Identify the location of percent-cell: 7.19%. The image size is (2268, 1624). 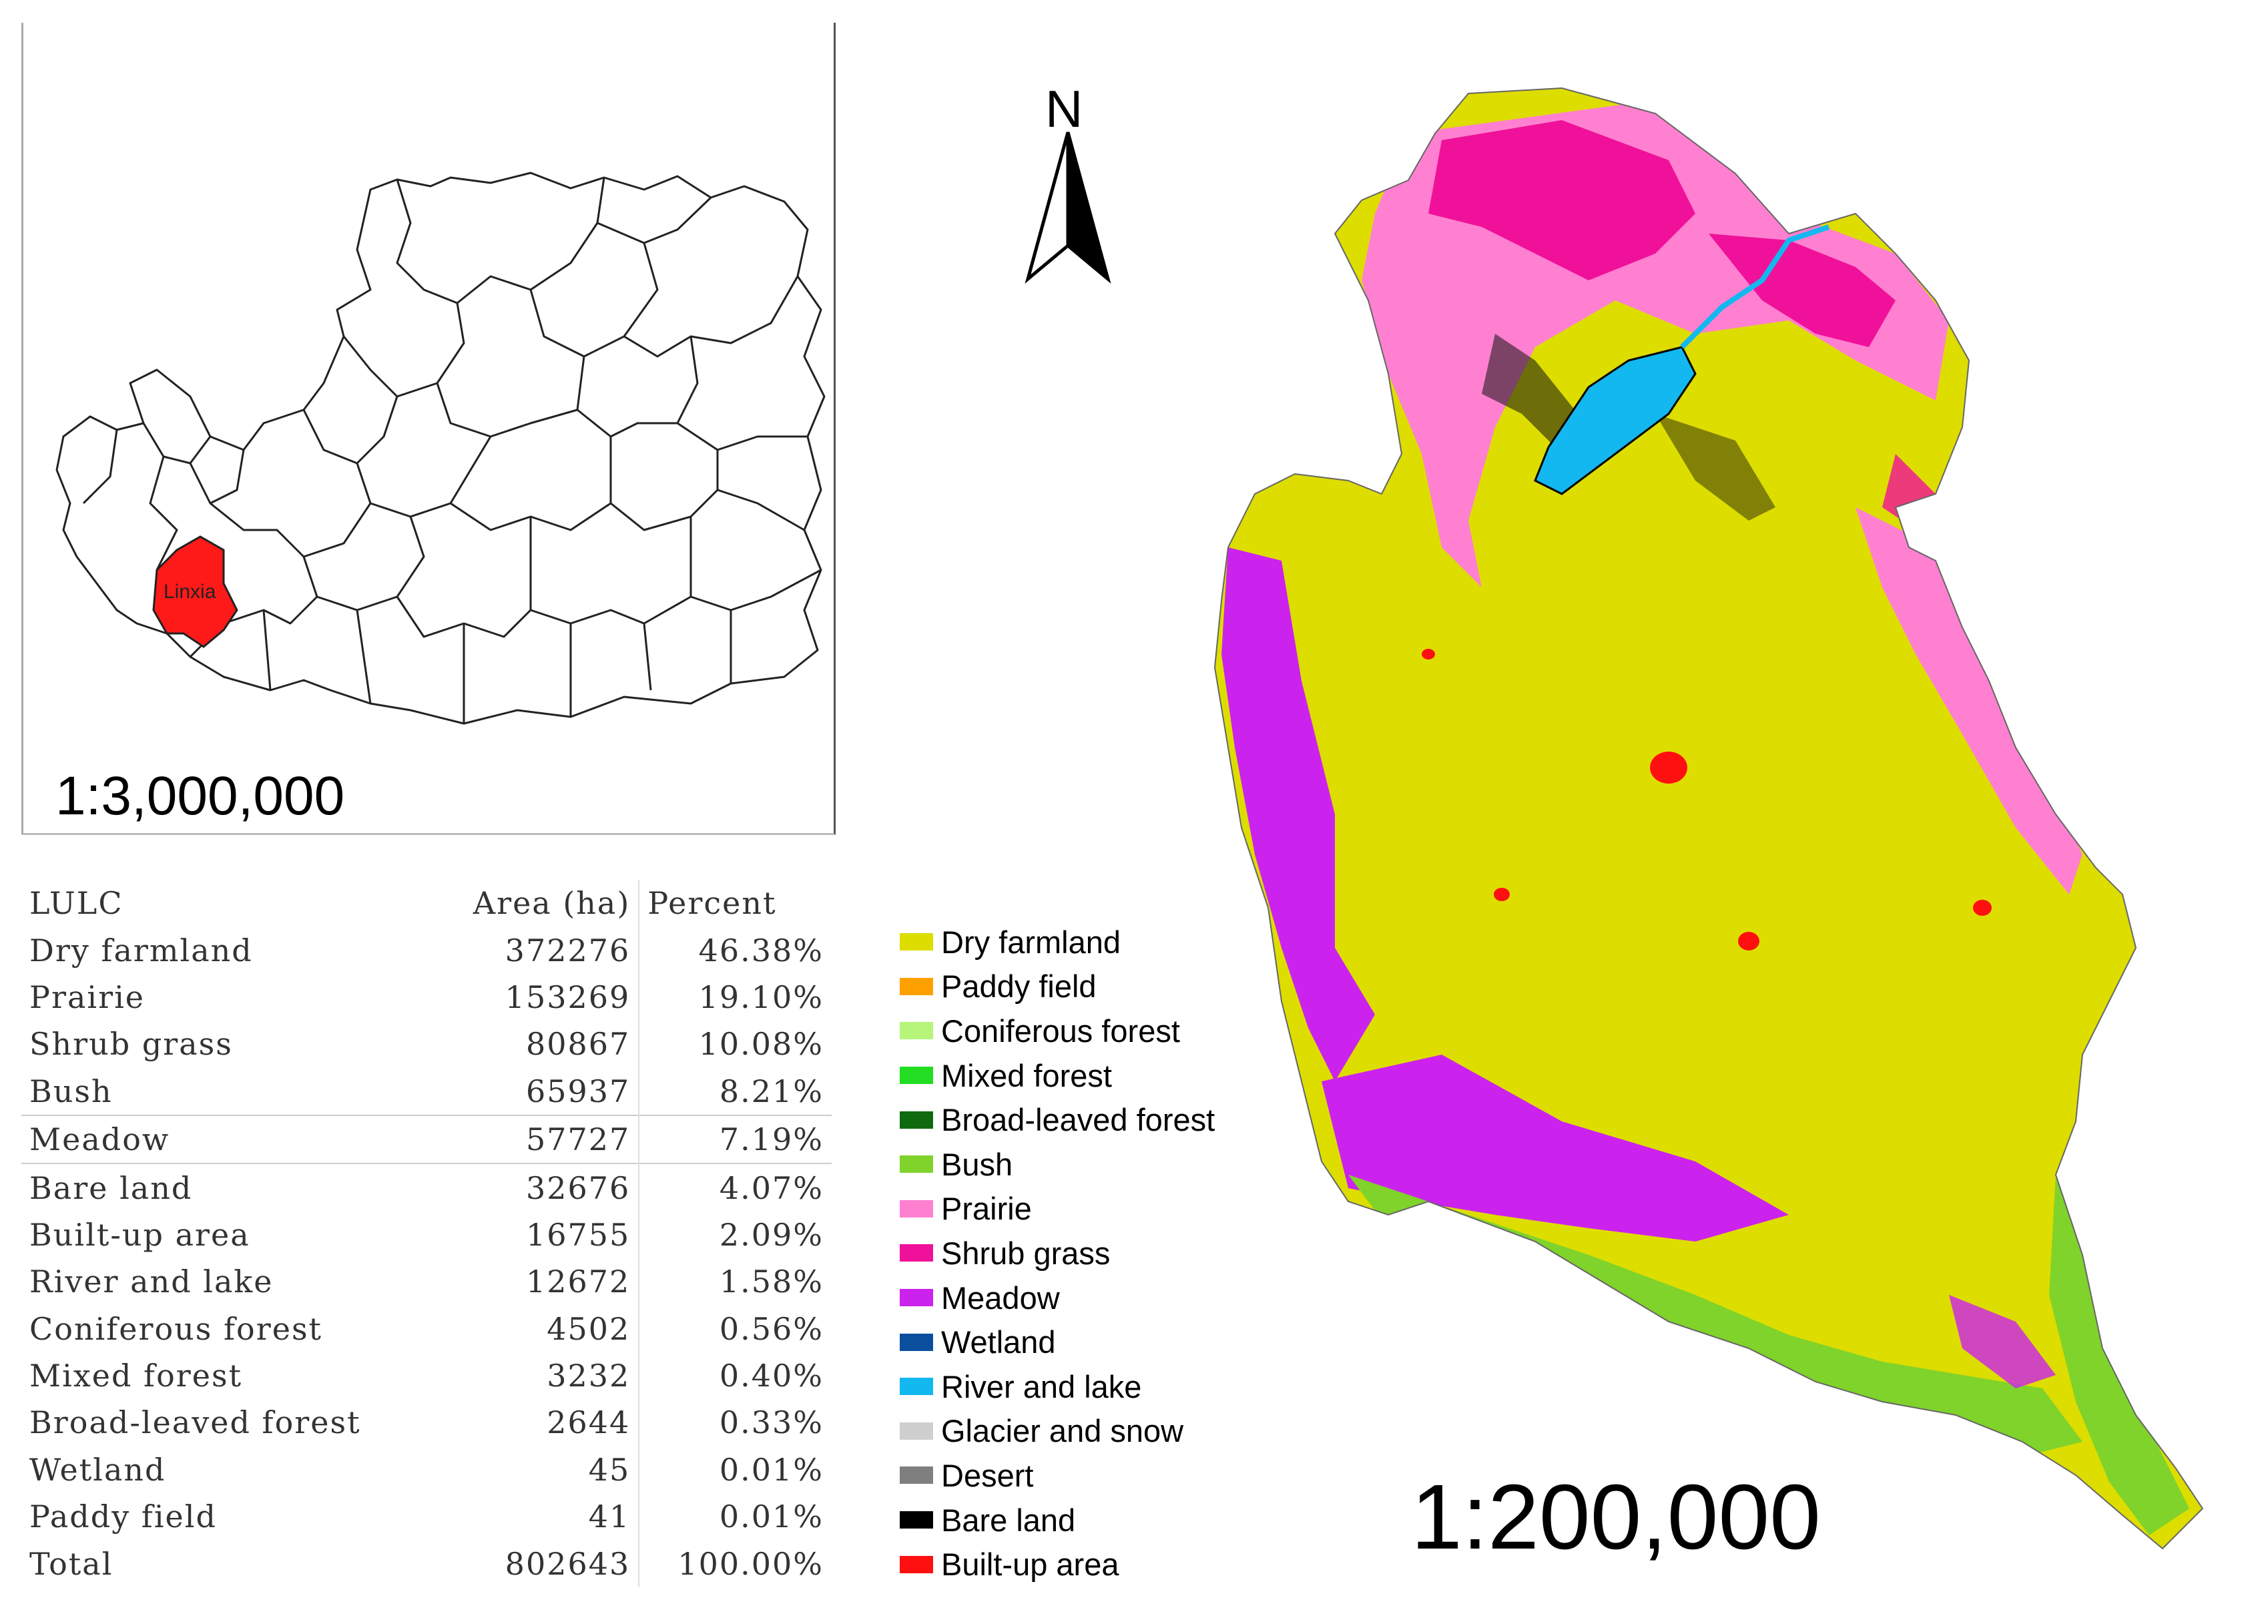
(735, 1139).